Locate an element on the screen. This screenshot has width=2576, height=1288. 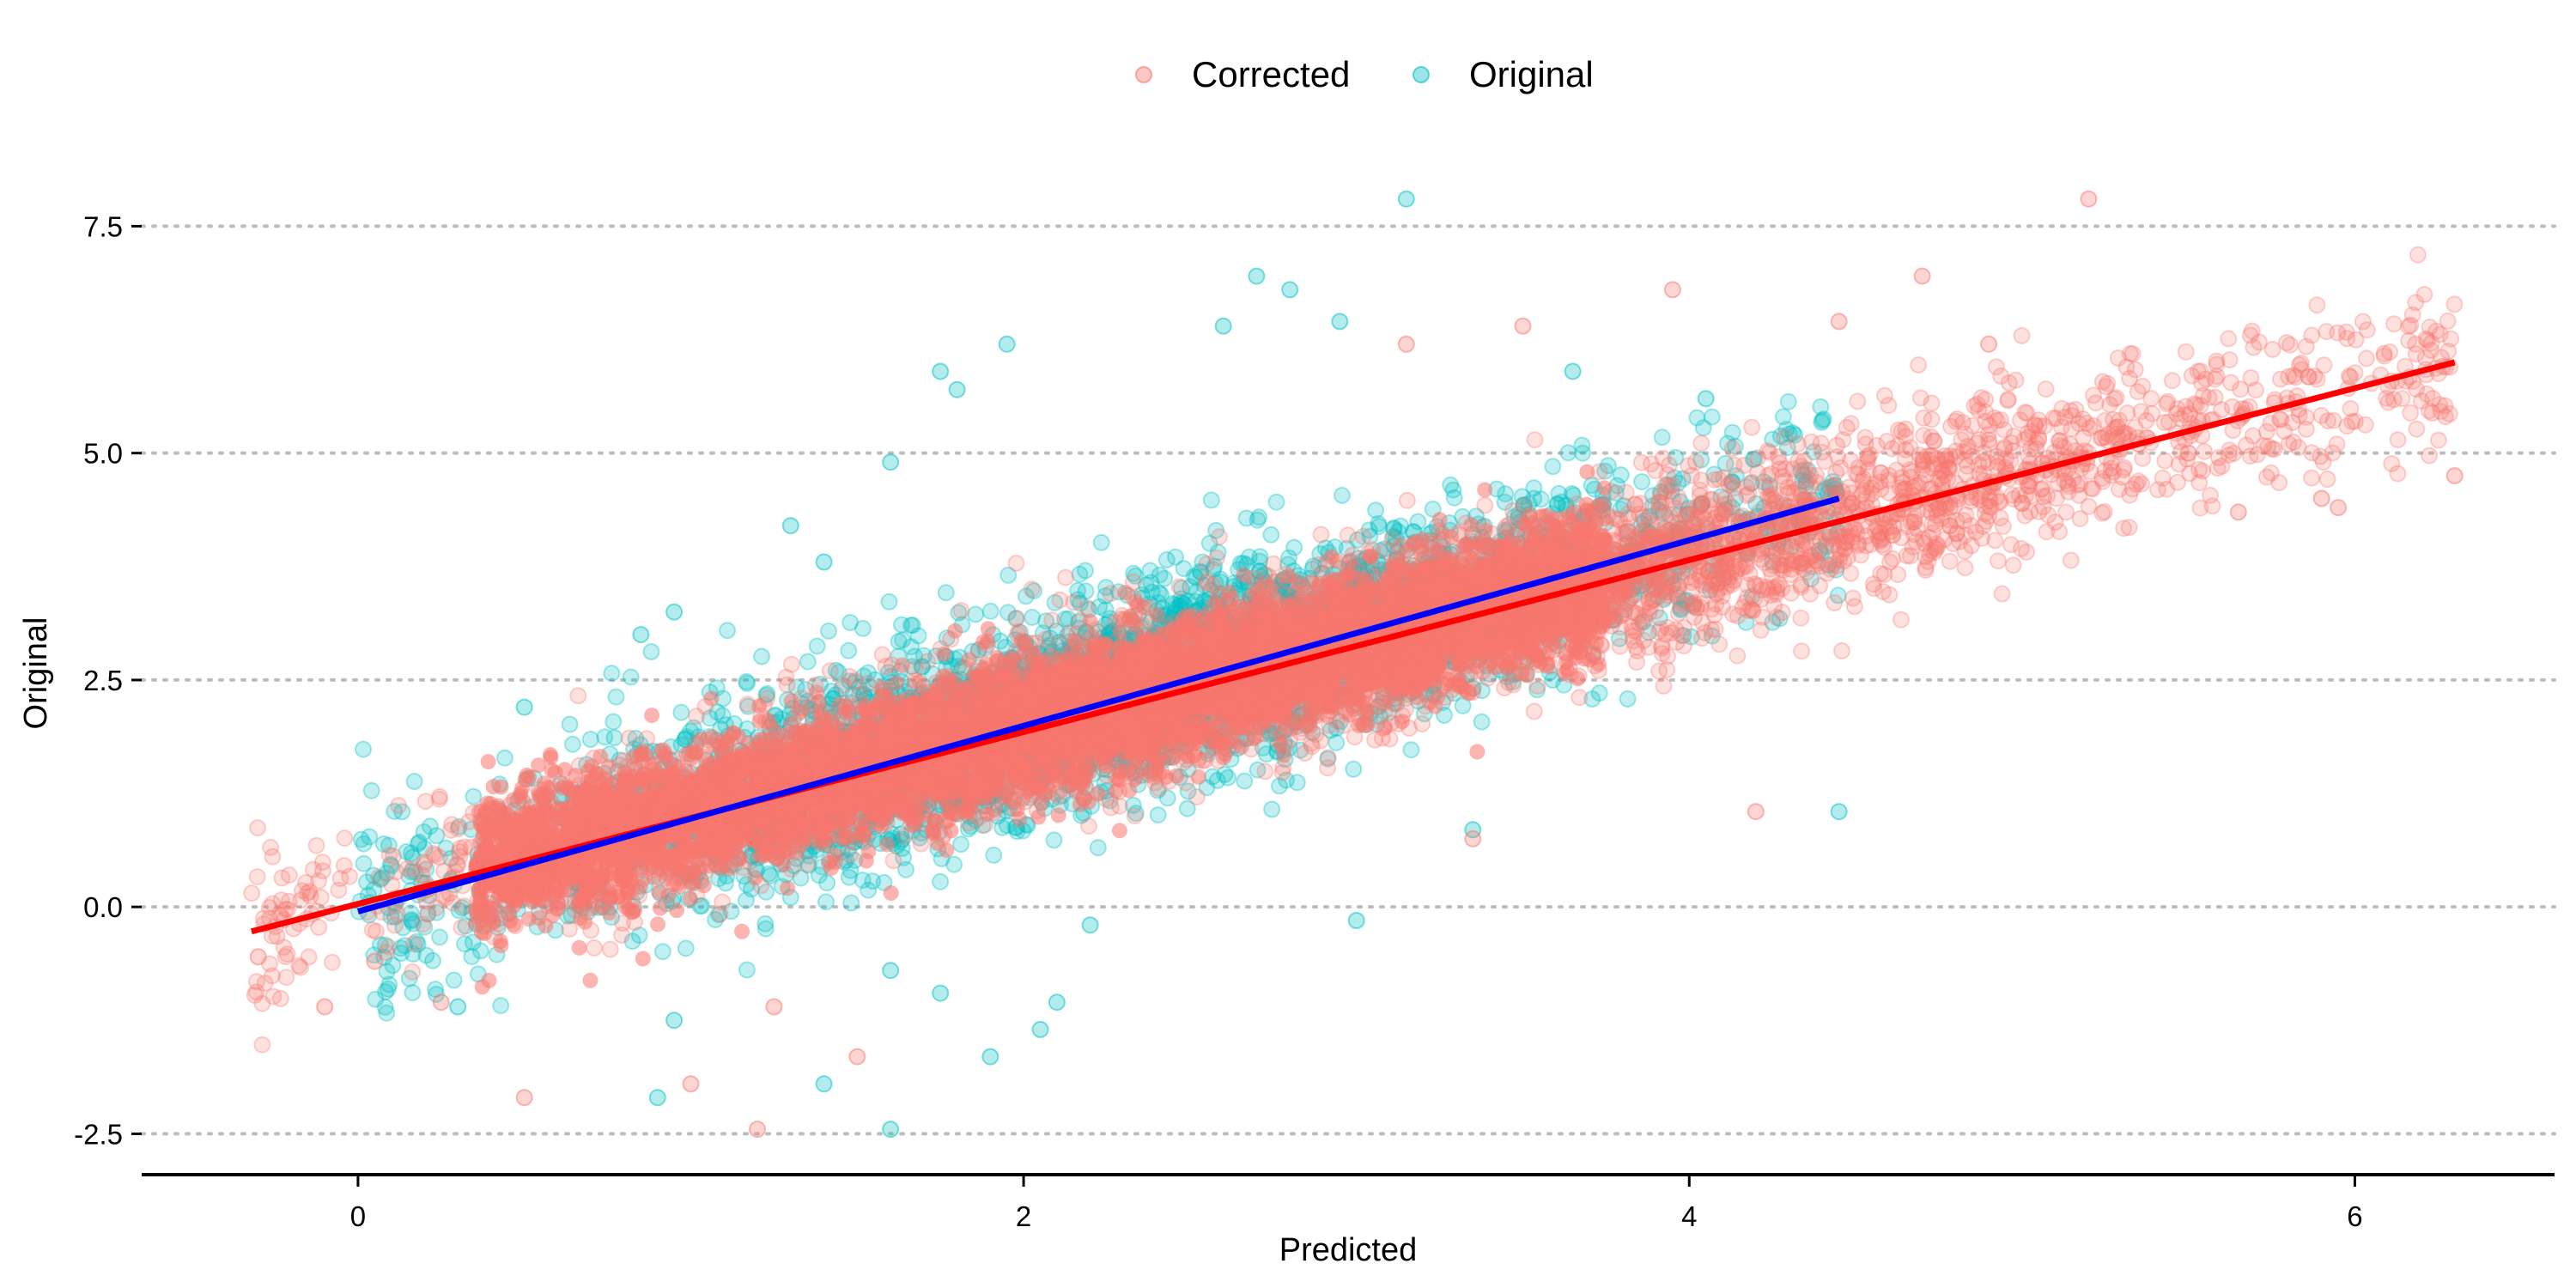
legend-label: Corrected is located at coordinates (1271, 74).